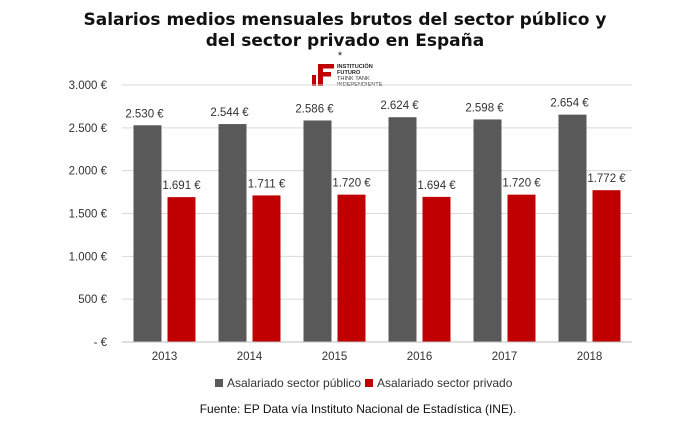 Image resolution: width=690 pixels, height=446 pixels. Describe the element at coordinates (505, 357) in the screenshot. I see `x-category-label: 2017` at that location.